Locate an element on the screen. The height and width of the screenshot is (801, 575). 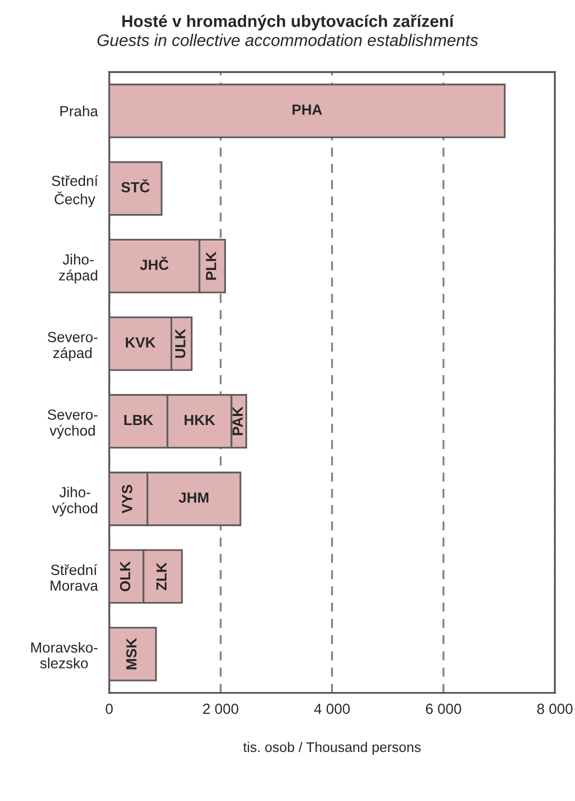
y-tick-label: Jiho- východ is located at coordinates (75, 501).